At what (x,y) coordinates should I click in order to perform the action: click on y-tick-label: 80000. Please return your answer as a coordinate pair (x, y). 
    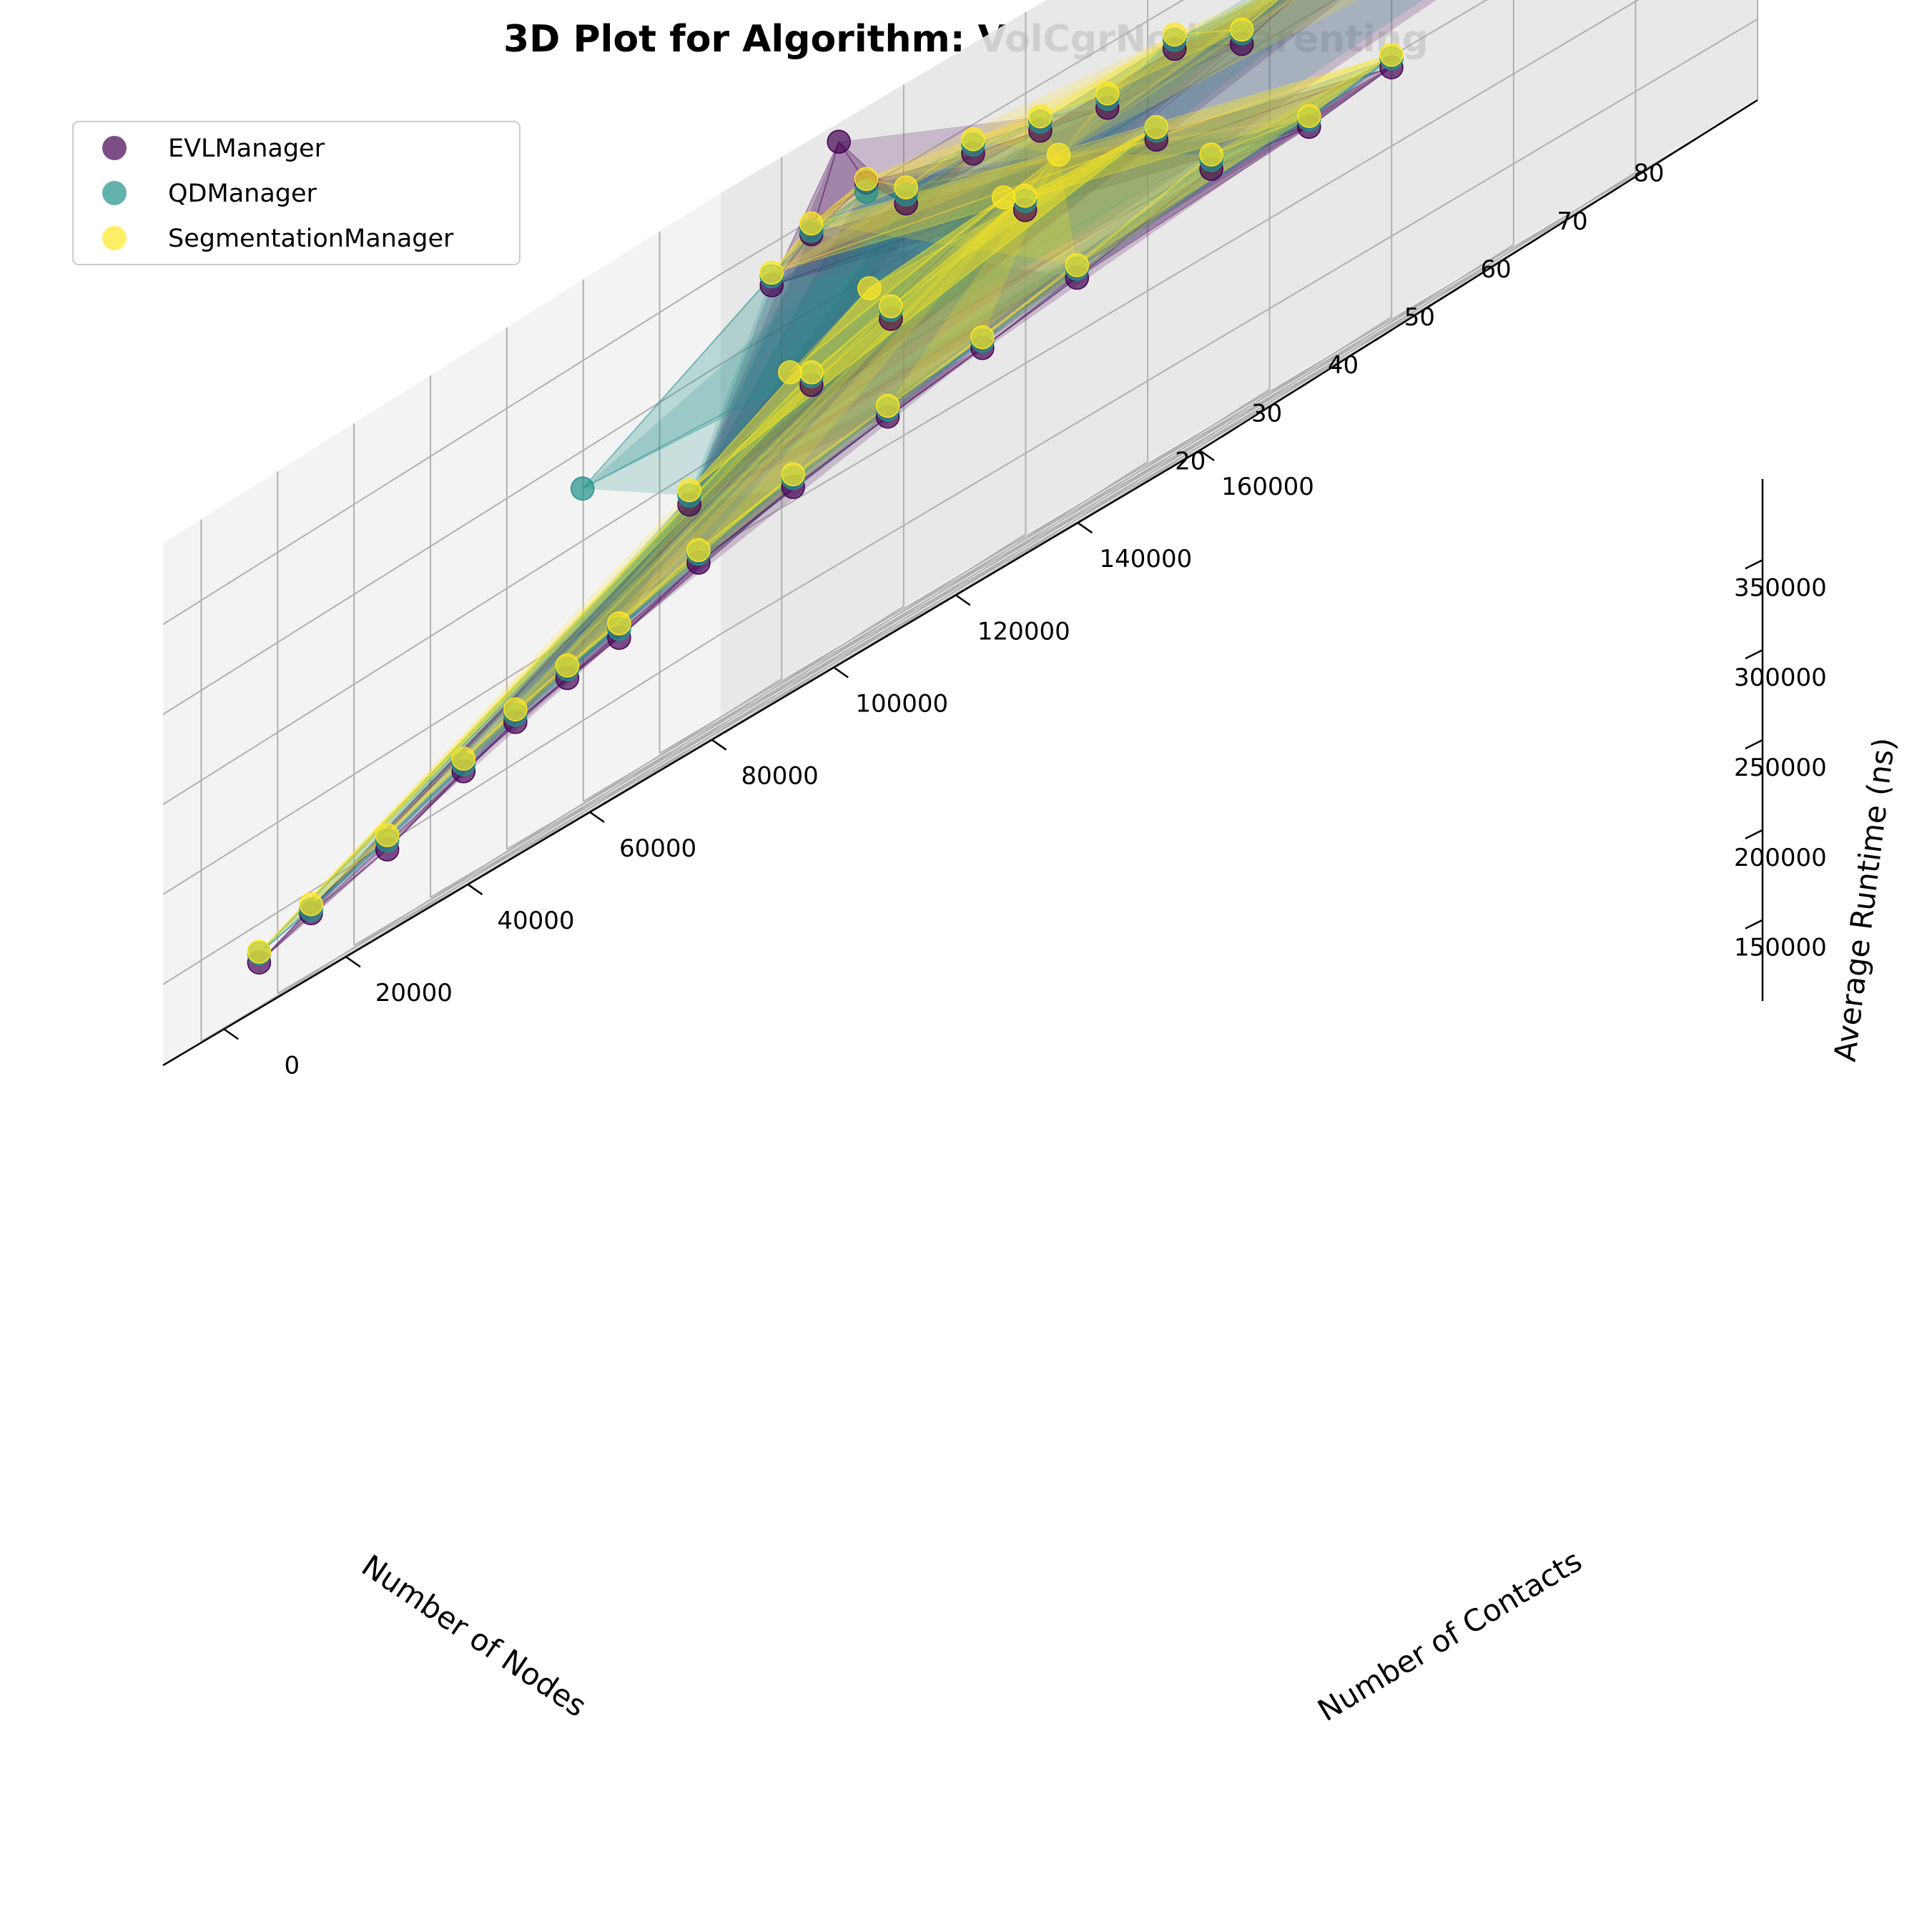
    Looking at the image, I should click on (780, 776).